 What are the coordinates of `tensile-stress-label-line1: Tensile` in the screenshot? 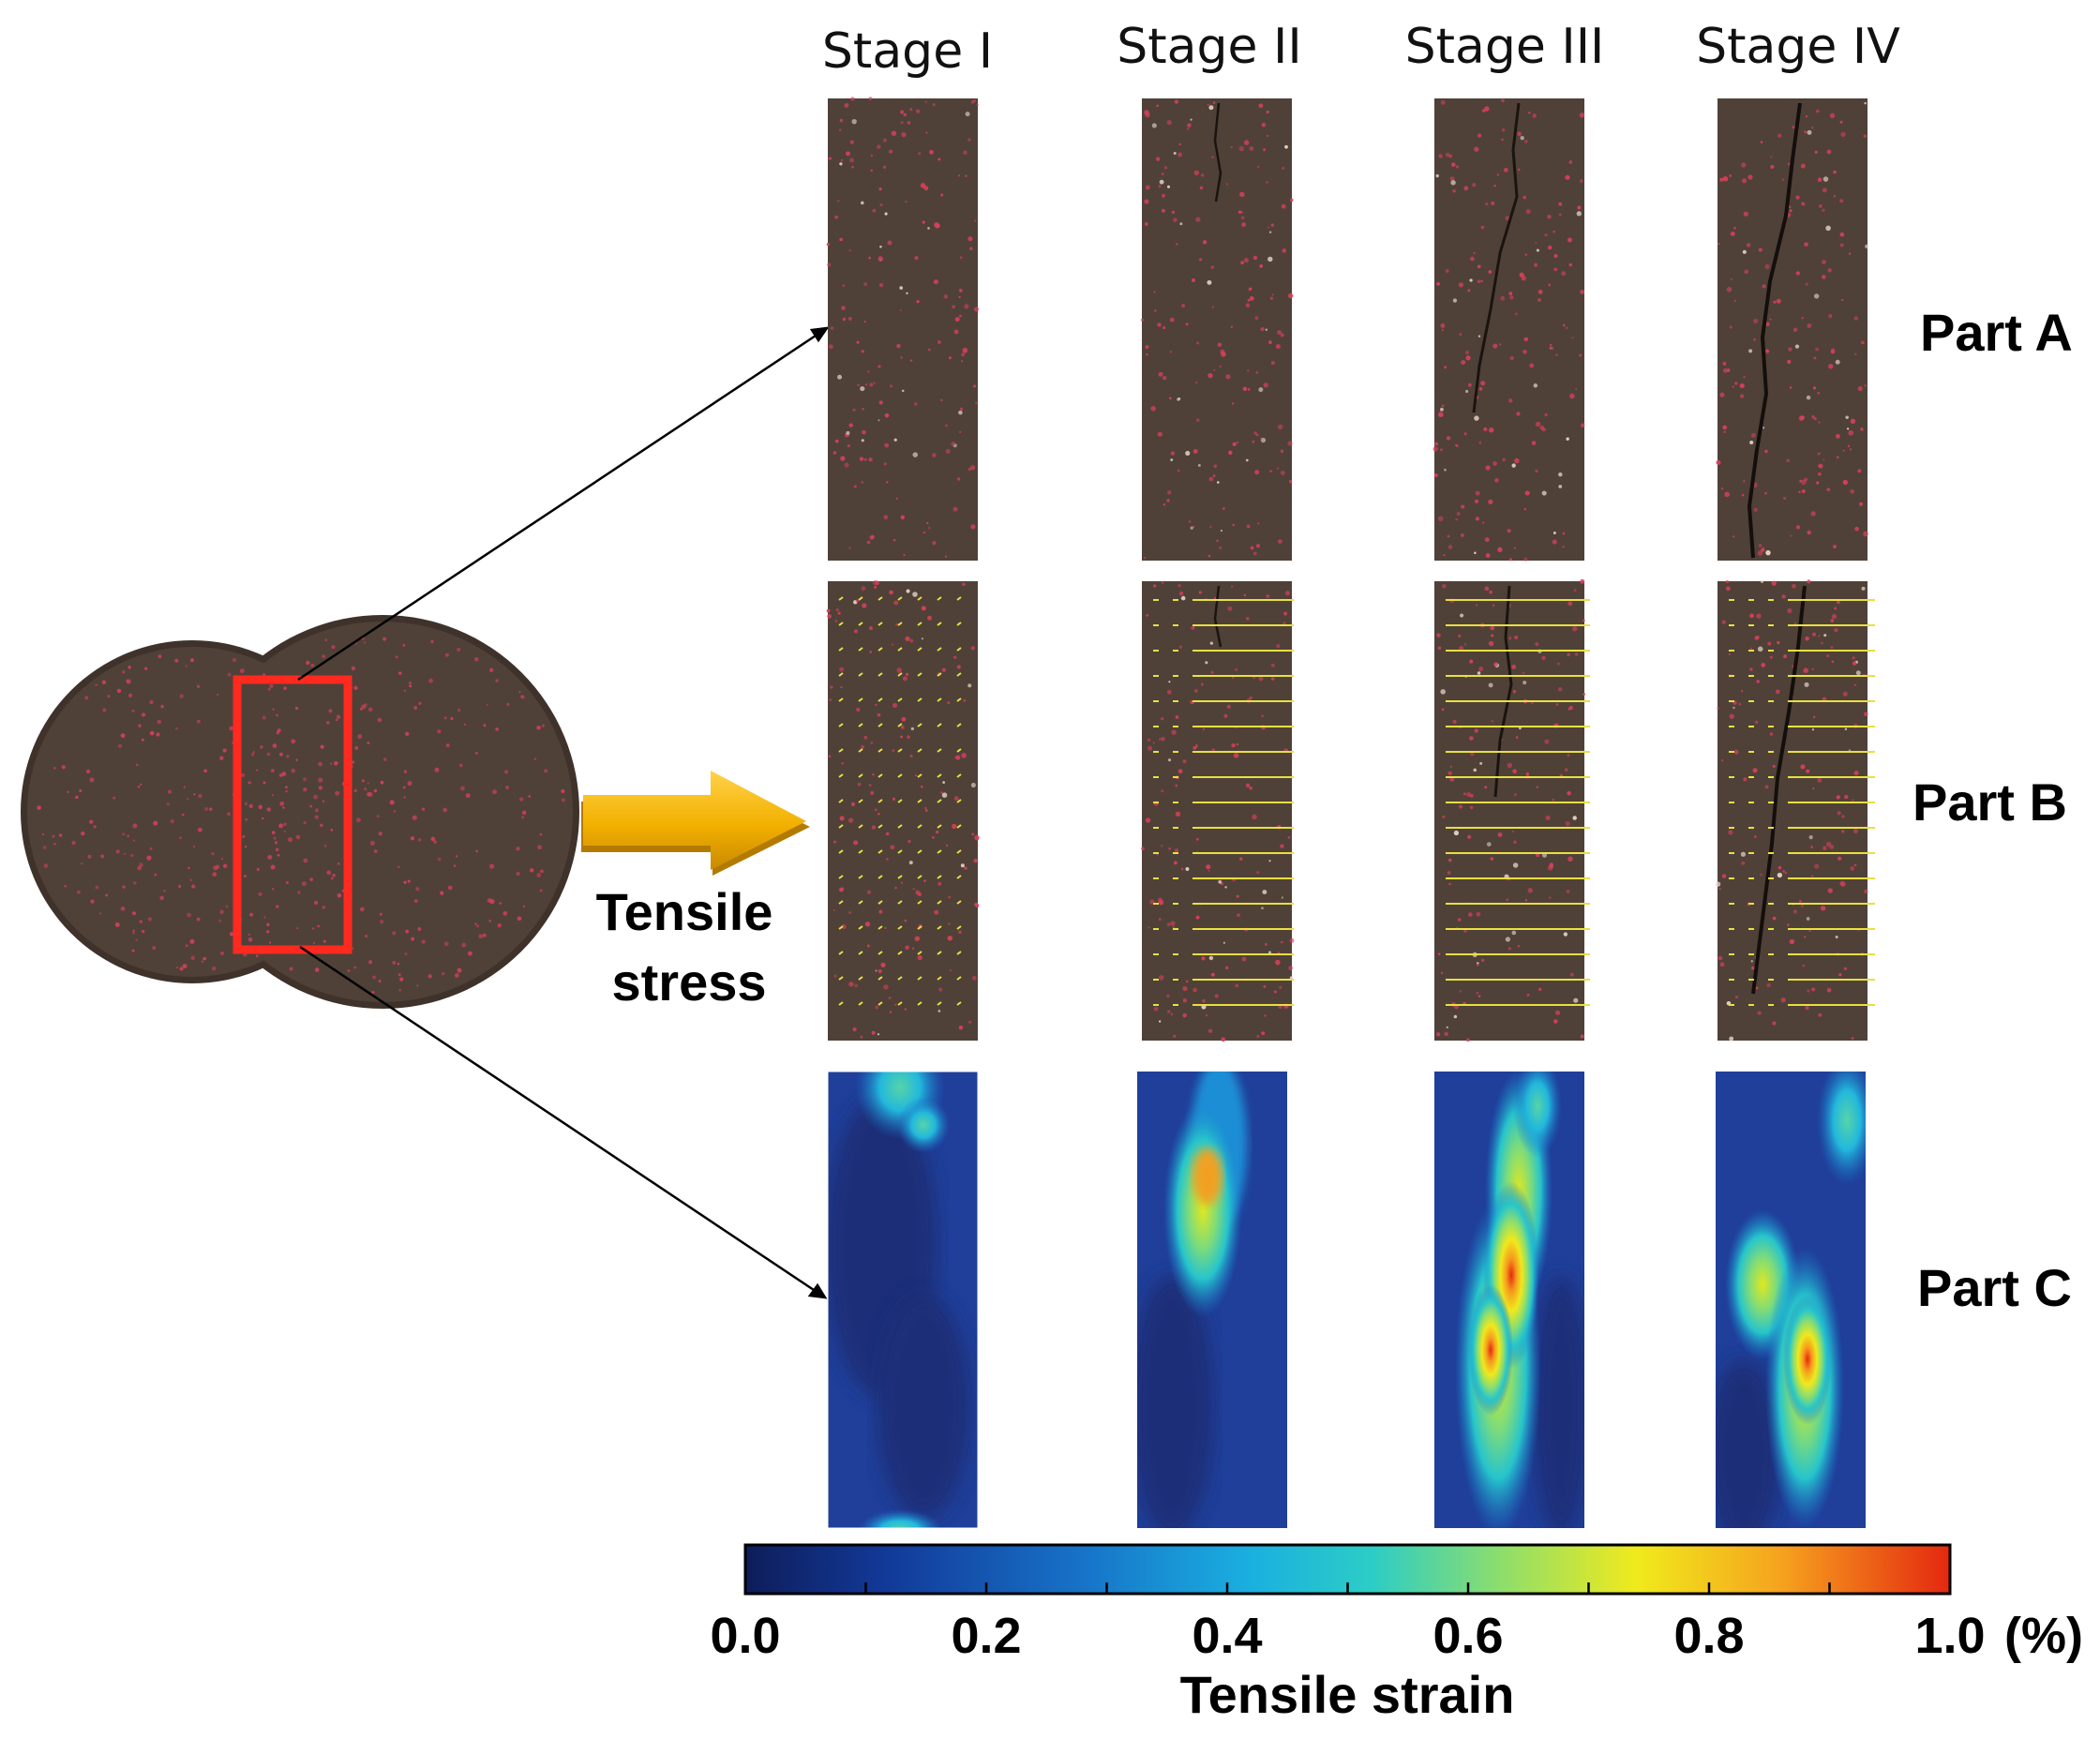 It's located at (684, 911).